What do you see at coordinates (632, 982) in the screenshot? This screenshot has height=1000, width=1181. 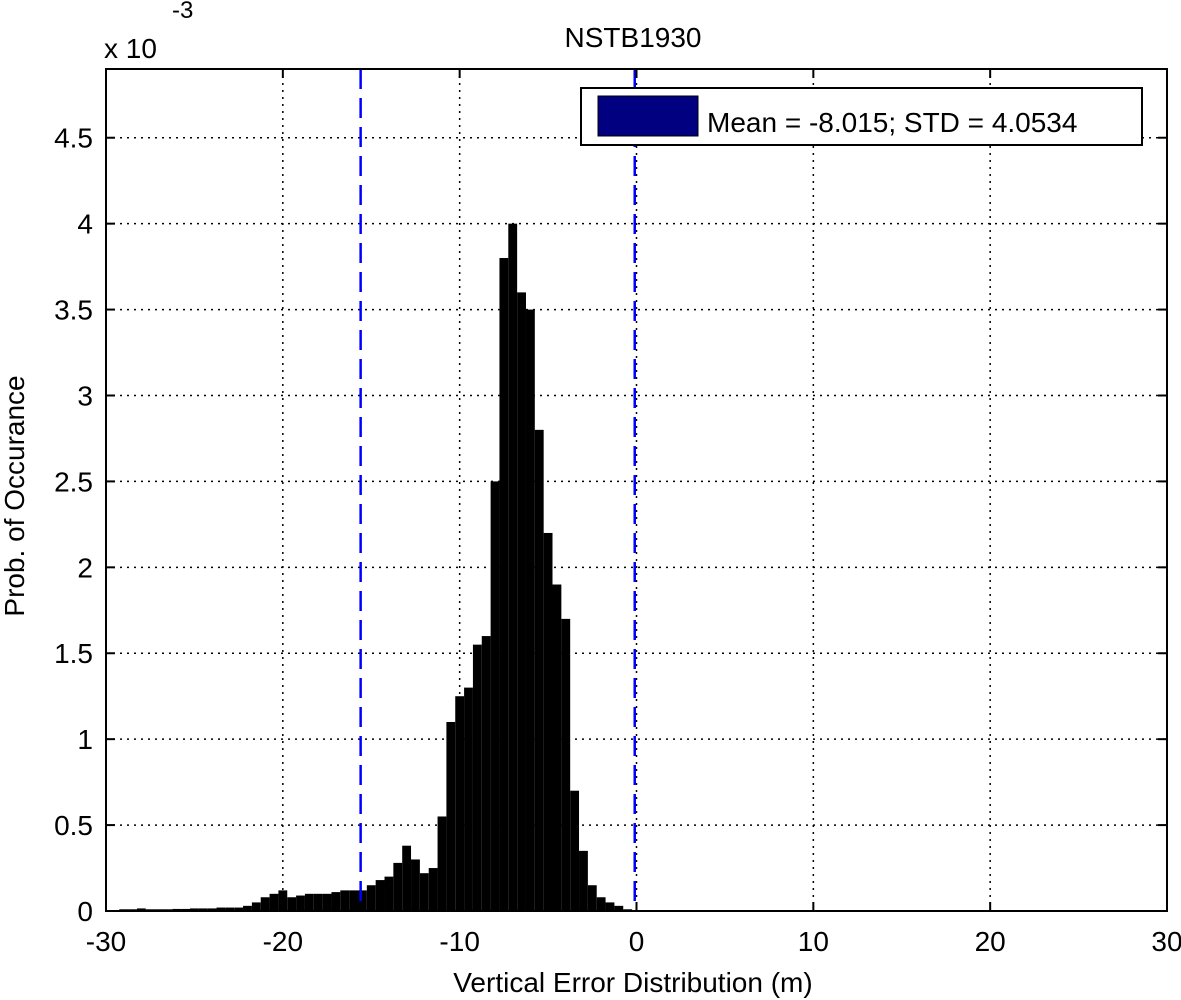 I see `x-axis-label: Vertical Error Distribution (m)` at bounding box center [632, 982].